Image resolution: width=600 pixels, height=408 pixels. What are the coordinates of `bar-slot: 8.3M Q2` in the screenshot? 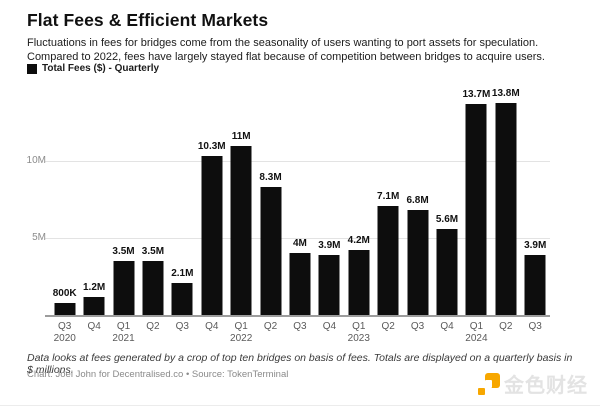 It's located at (270, 219).